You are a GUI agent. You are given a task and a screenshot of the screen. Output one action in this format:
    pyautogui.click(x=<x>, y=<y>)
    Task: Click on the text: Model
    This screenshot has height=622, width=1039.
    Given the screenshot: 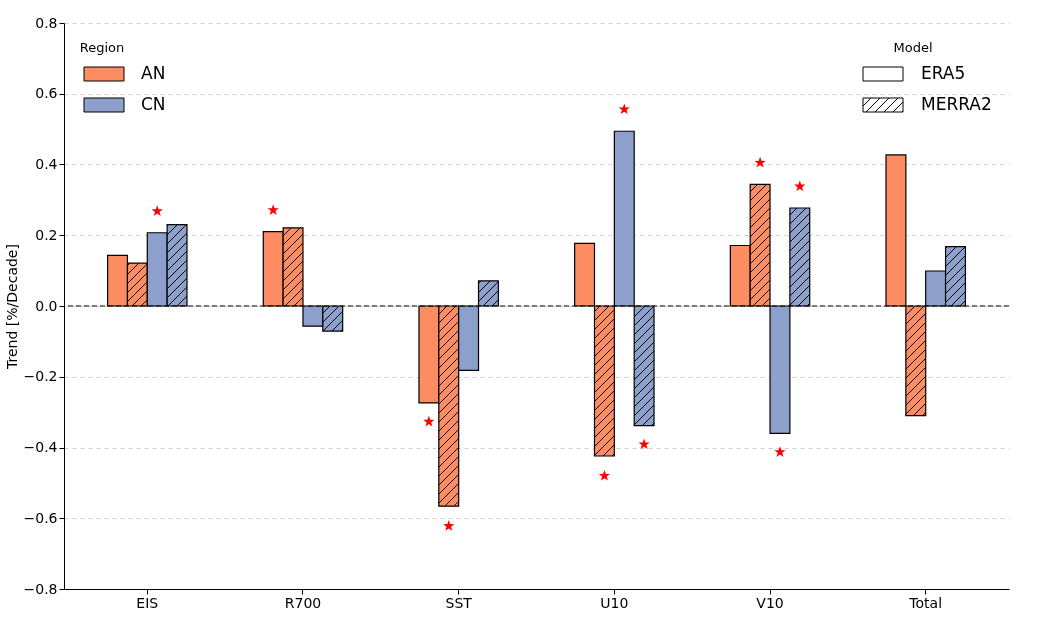 What is the action you would take?
    pyautogui.click(x=913, y=47)
    